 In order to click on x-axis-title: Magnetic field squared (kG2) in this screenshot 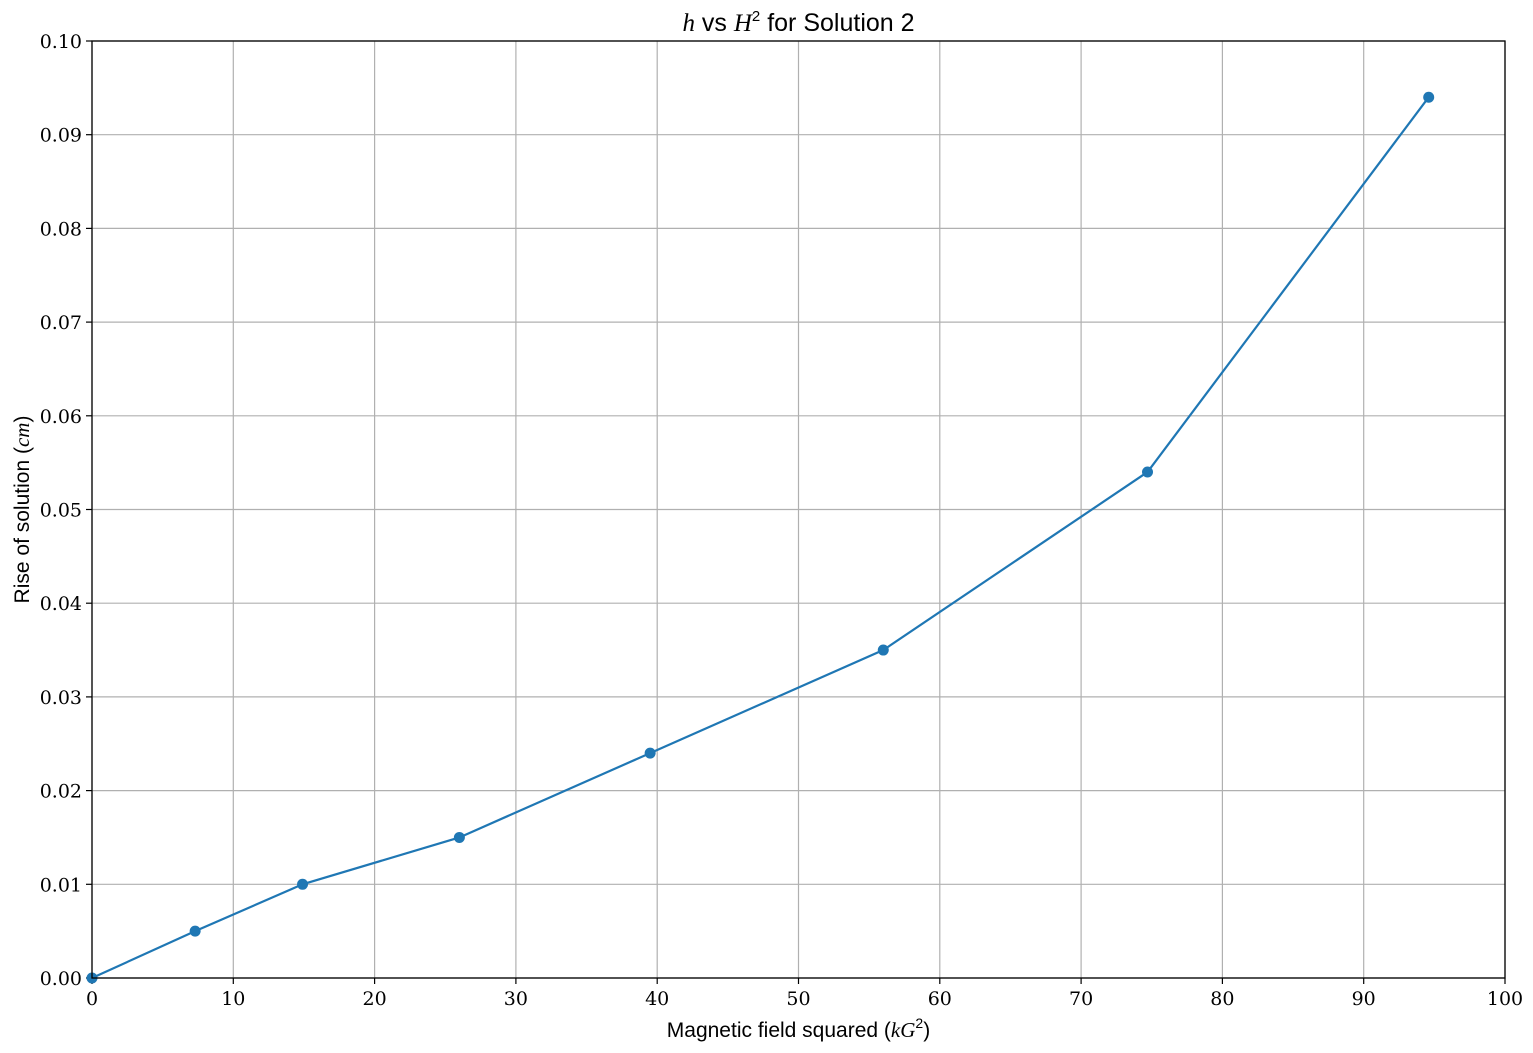, I will do `click(798, 1028)`.